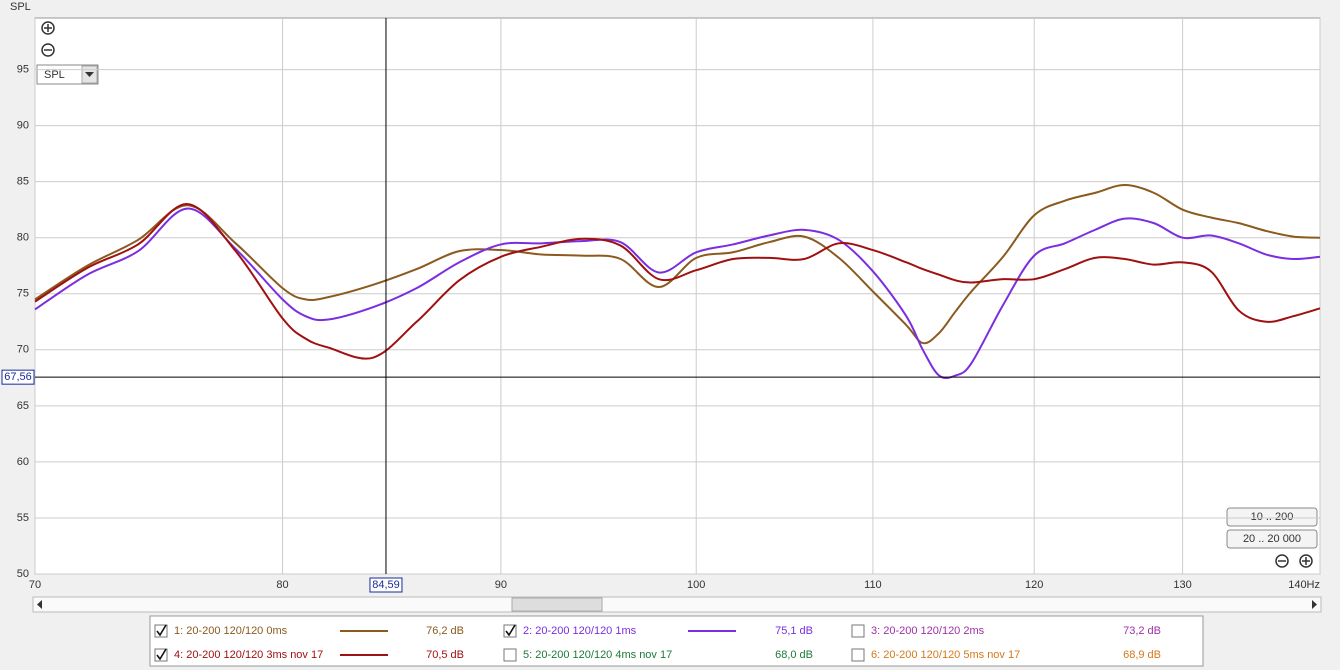  Describe the element at coordinates (945, 655) in the screenshot. I see `legend-label: 6: 20-200 120/120 5ms nov 17` at that location.